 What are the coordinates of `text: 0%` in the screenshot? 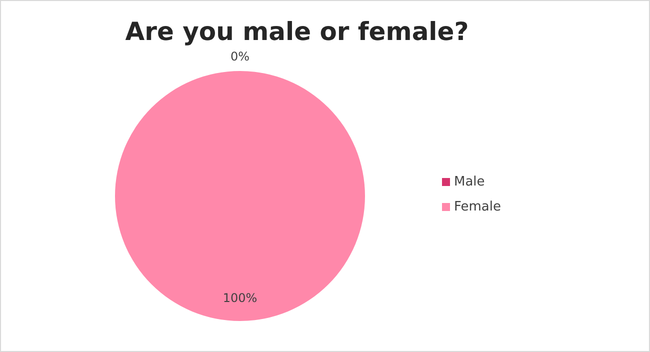 It's located at (240, 56).